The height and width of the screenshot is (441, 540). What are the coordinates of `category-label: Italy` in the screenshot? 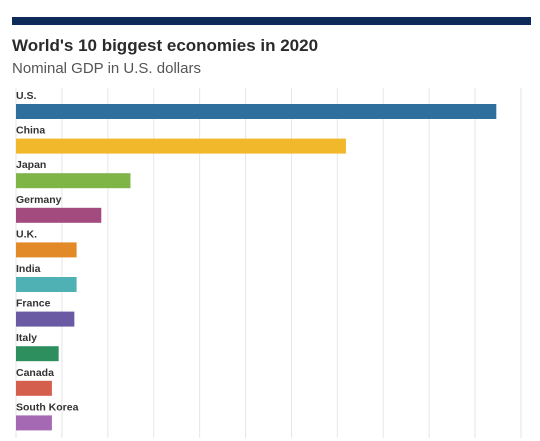 It's located at (26, 338).